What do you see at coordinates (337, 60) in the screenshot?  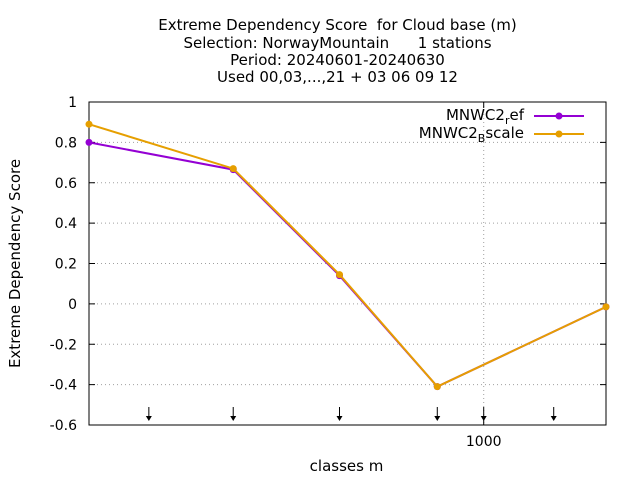 I see `chart-title-line-3: Period: 20240601-20240630` at bounding box center [337, 60].